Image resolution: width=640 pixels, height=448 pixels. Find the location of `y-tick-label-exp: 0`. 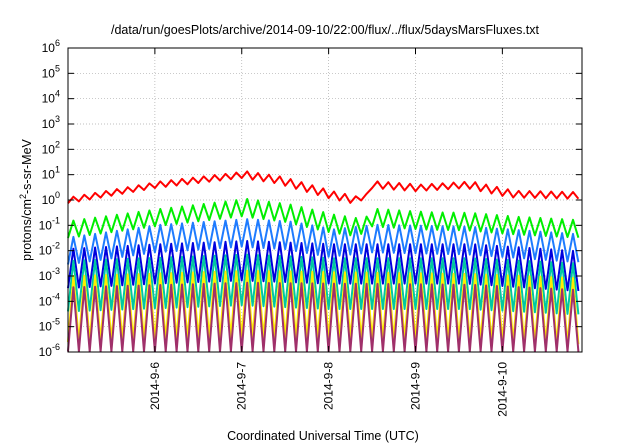

y-tick-label-exp: 0 is located at coordinates (57, 195).